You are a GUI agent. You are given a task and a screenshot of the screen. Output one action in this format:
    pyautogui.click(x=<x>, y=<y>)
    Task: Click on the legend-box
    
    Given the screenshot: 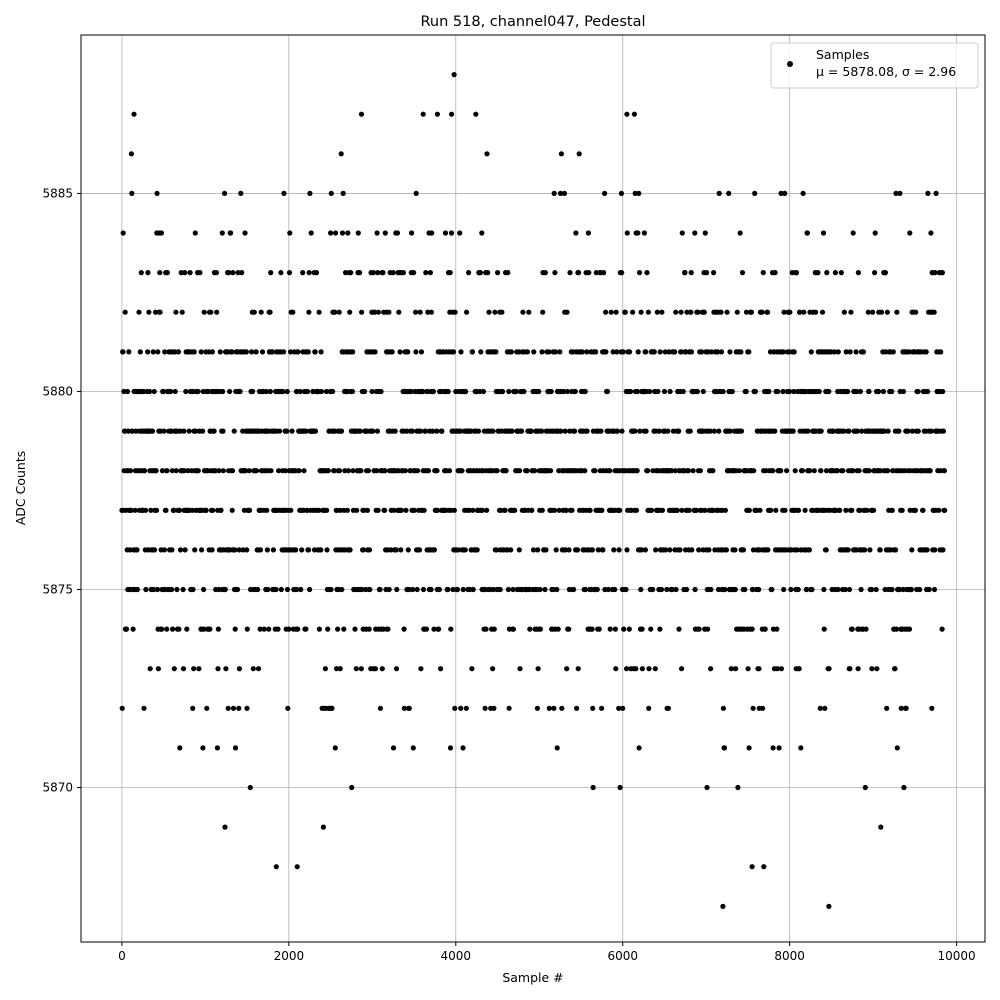 What is the action you would take?
    pyautogui.click(x=874, y=65)
    